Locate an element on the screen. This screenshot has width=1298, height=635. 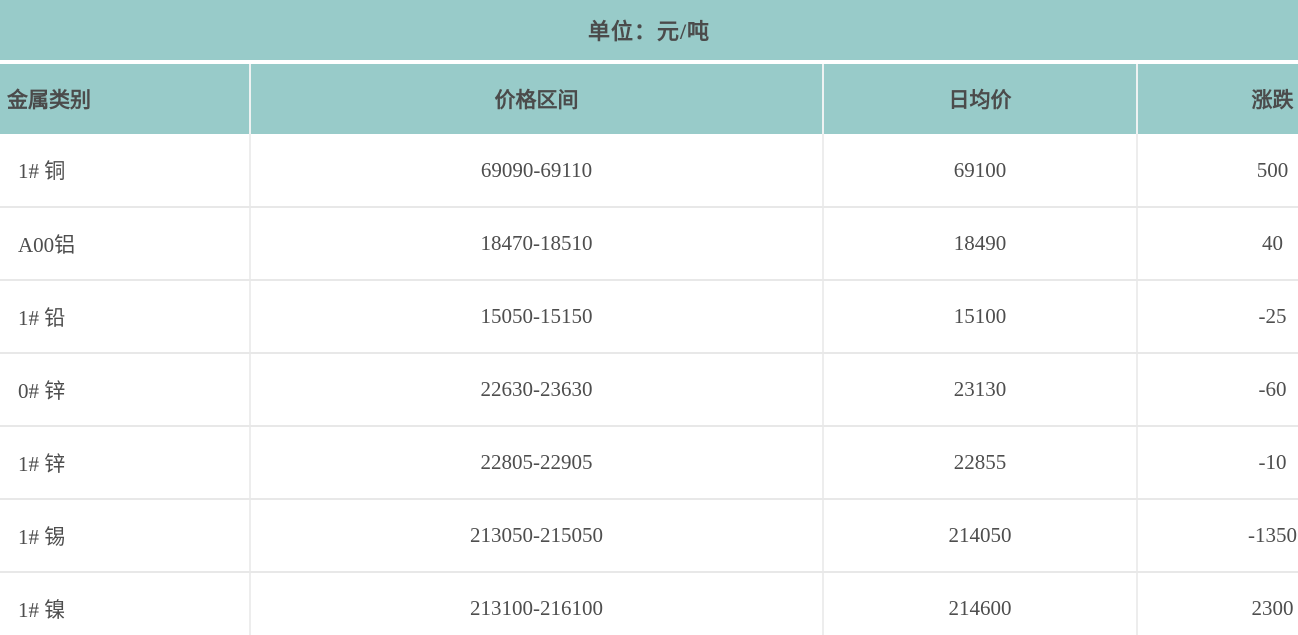
column-header-price-range: 价格区间 is located at coordinates (536, 99).